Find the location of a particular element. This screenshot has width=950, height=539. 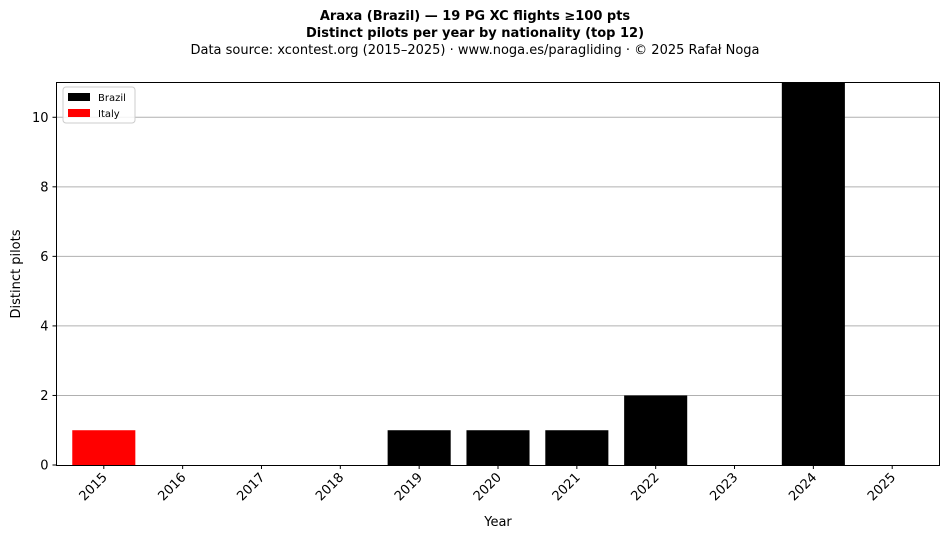

bar-brazil-2020 is located at coordinates (498, 447).